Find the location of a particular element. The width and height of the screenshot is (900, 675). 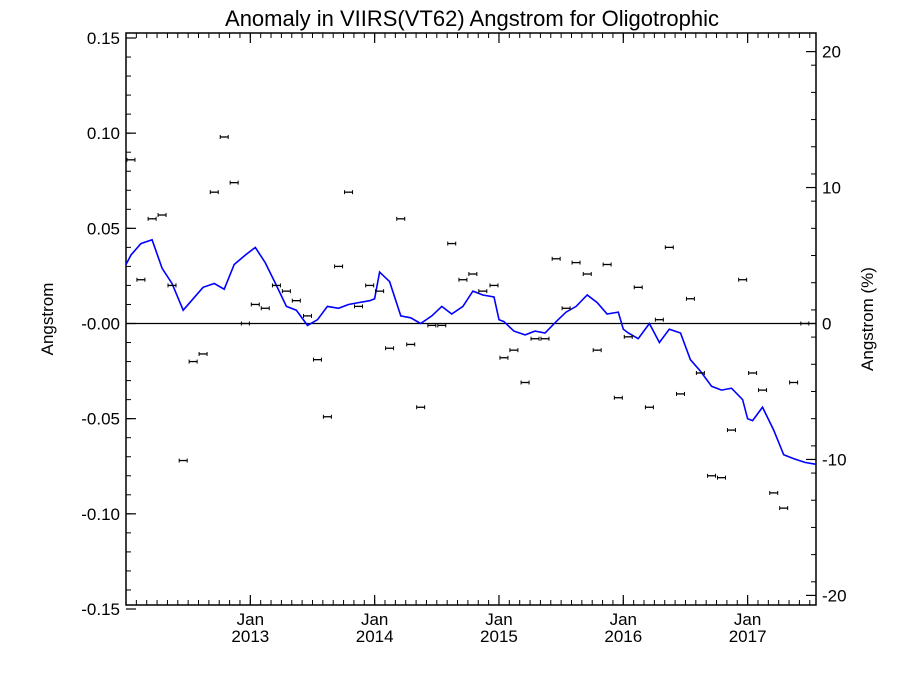

right-axis: 20 10 0 -10 -20 is located at coordinates (826, 324).